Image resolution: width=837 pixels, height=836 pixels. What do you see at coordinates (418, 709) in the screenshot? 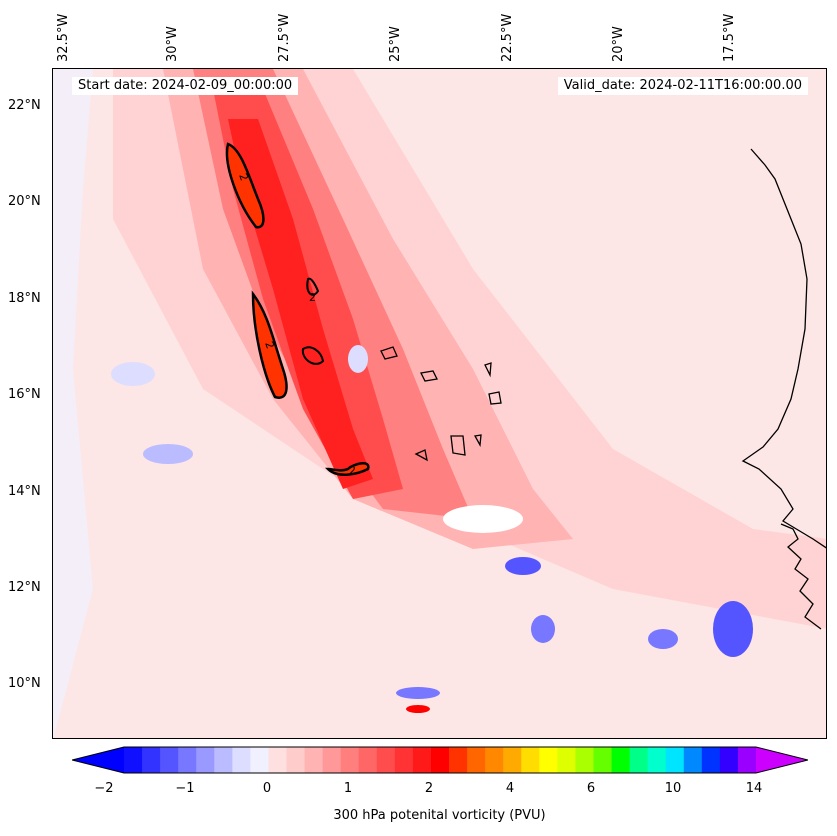
I see `pv-positive-patch` at bounding box center [418, 709].